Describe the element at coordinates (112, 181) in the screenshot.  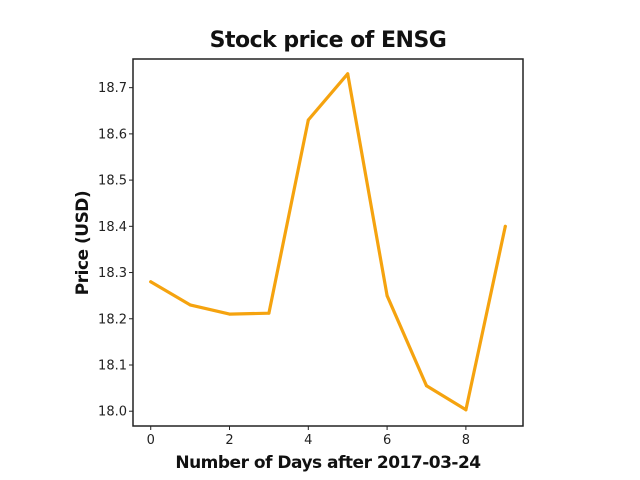
I see `y-tick-label: 18.5` at that location.